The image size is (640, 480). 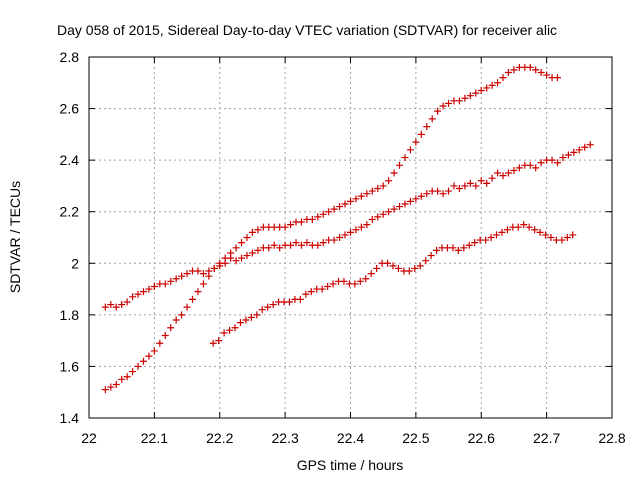 I want to click on x-tick-label: 22.5, so click(x=415, y=438).